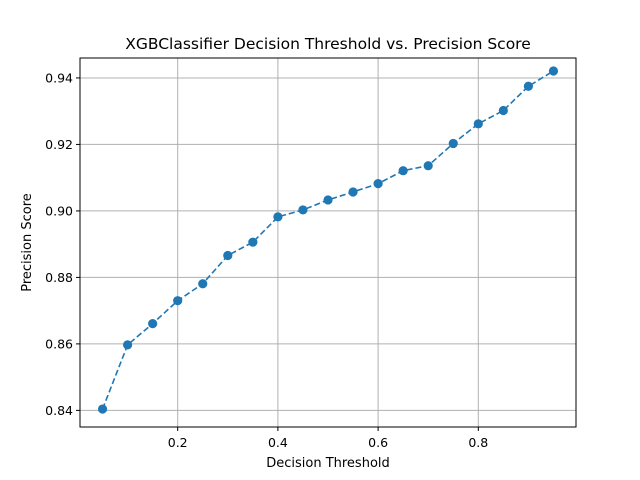 This screenshot has width=640, height=480. What do you see at coordinates (378, 442) in the screenshot?
I see `x-tick-label: 0.6` at bounding box center [378, 442].